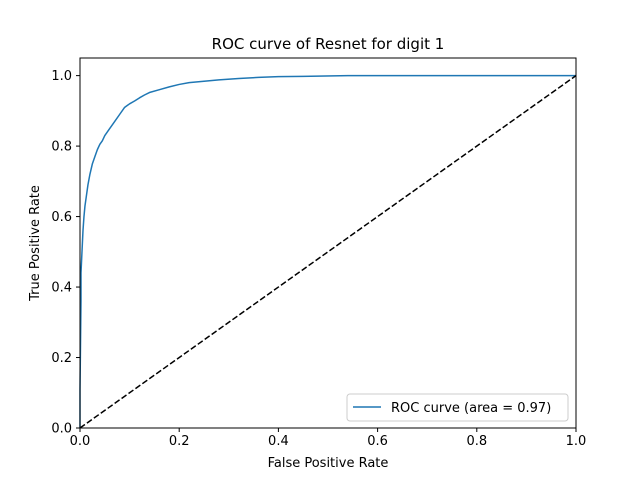 The height and width of the screenshot is (480, 640). What do you see at coordinates (278, 441) in the screenshot?
I see `x-tick-label: 0.4` at bounding box center [278, 441].